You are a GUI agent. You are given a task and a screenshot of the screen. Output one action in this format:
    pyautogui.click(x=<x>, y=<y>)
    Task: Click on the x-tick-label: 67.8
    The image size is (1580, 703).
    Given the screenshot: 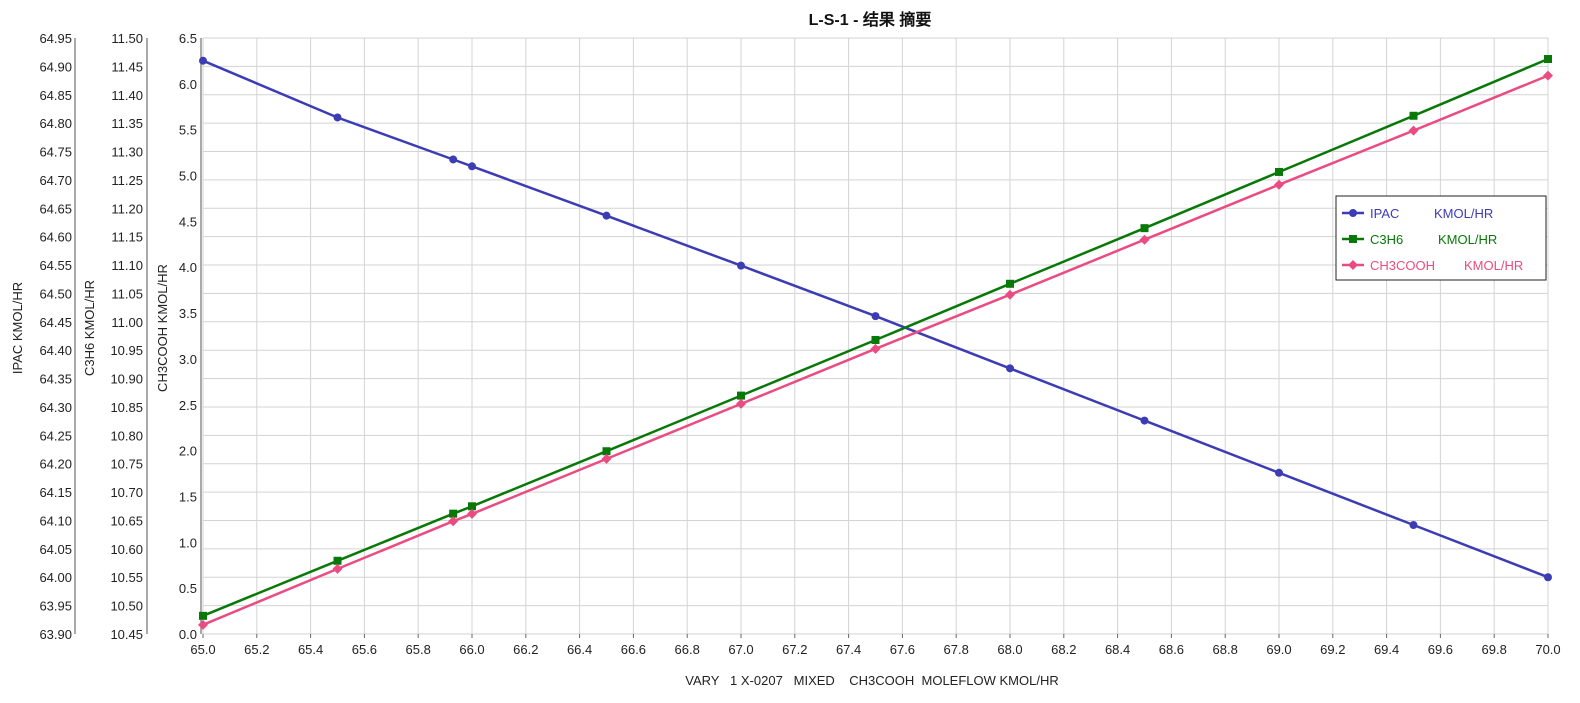 What is the action you would take?
    pyautogui.click(x=956, y=649)
    